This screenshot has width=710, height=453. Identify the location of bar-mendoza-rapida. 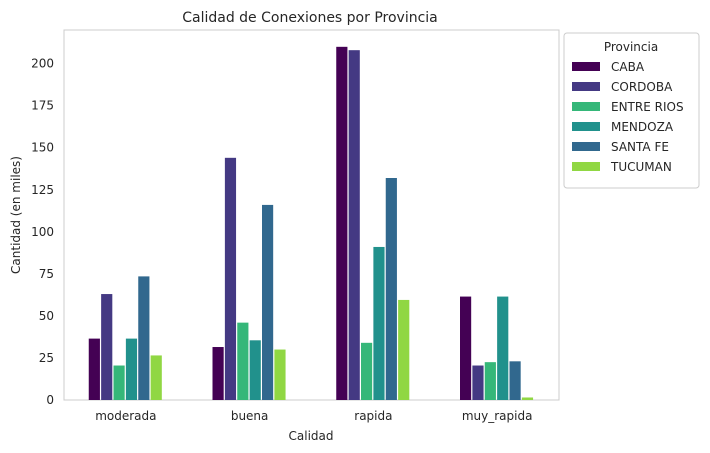
(379, 323).